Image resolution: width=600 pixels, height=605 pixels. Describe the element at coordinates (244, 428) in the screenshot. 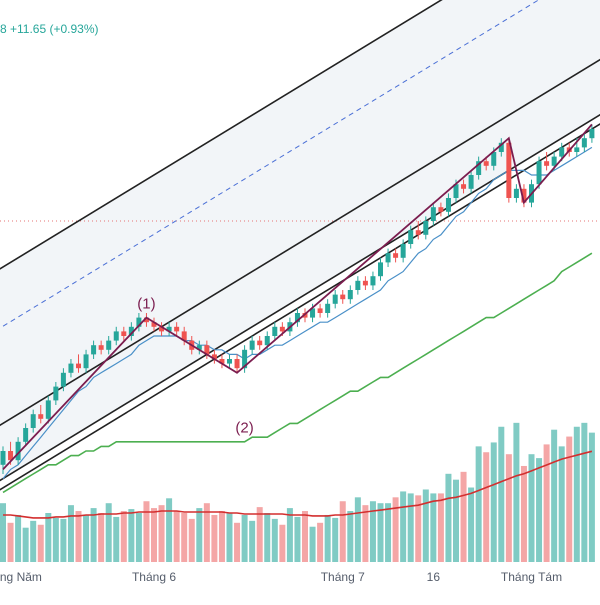

I see `wave-annotation-label: (2)` at that location.